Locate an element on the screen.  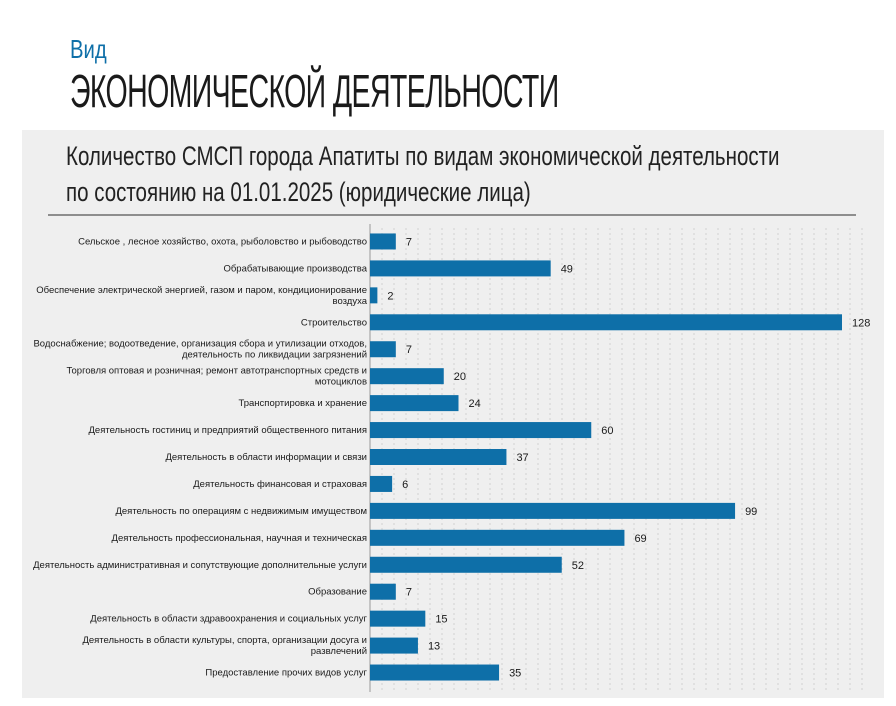
category-label: Деятельность финансовая и страховая is located at coordinates (280, 484).